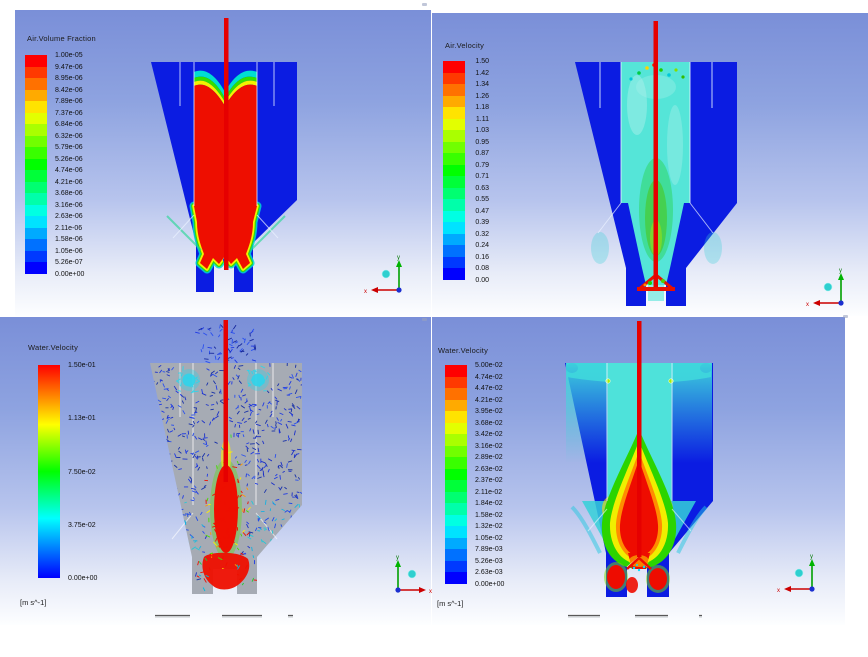  What do you see at coordinates (656, 163) in the screenshot?
I see `vessel-contour-air-velocity` at bounding box center [656, 163].